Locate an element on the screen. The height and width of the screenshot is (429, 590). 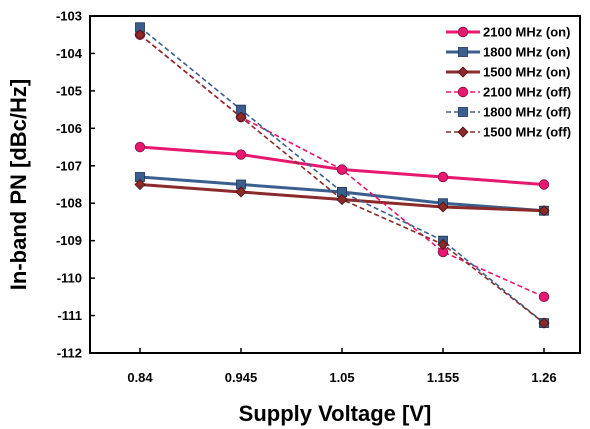
y-tick-label: -105 is located at coordinates (69, 90).